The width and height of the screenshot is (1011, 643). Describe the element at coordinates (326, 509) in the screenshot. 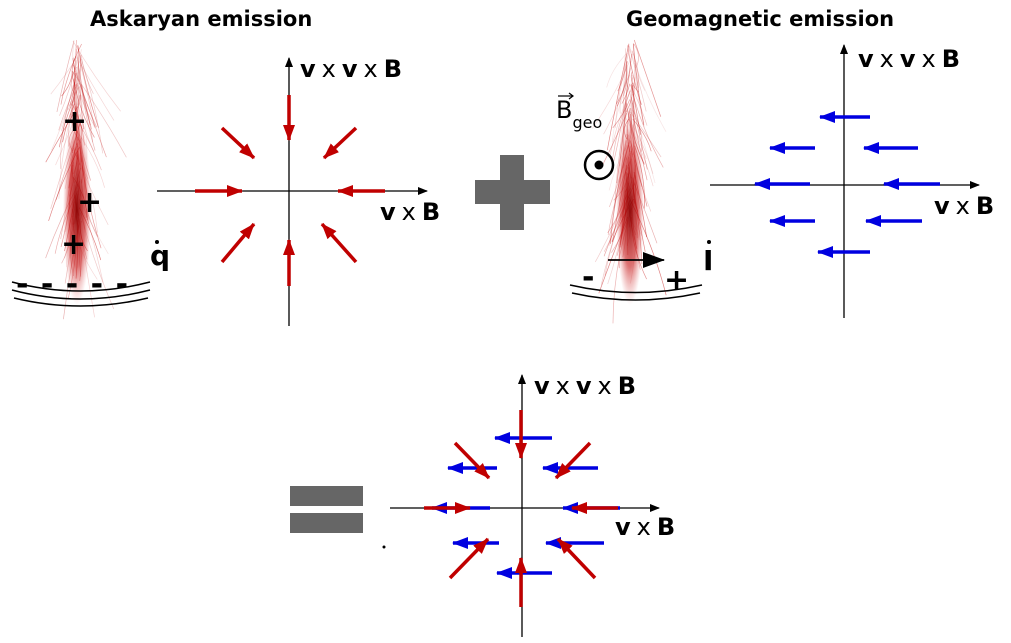

I see `equals-operator` at that location.